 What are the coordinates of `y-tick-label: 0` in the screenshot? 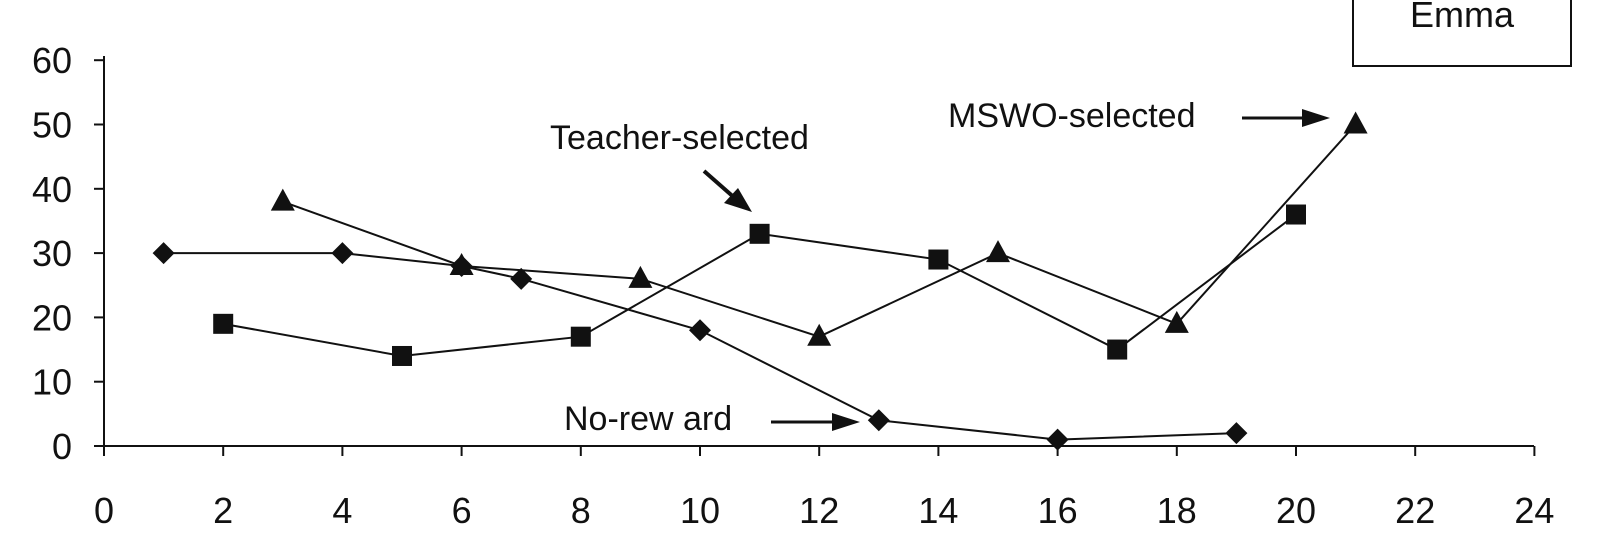 It's located at (62, 446).